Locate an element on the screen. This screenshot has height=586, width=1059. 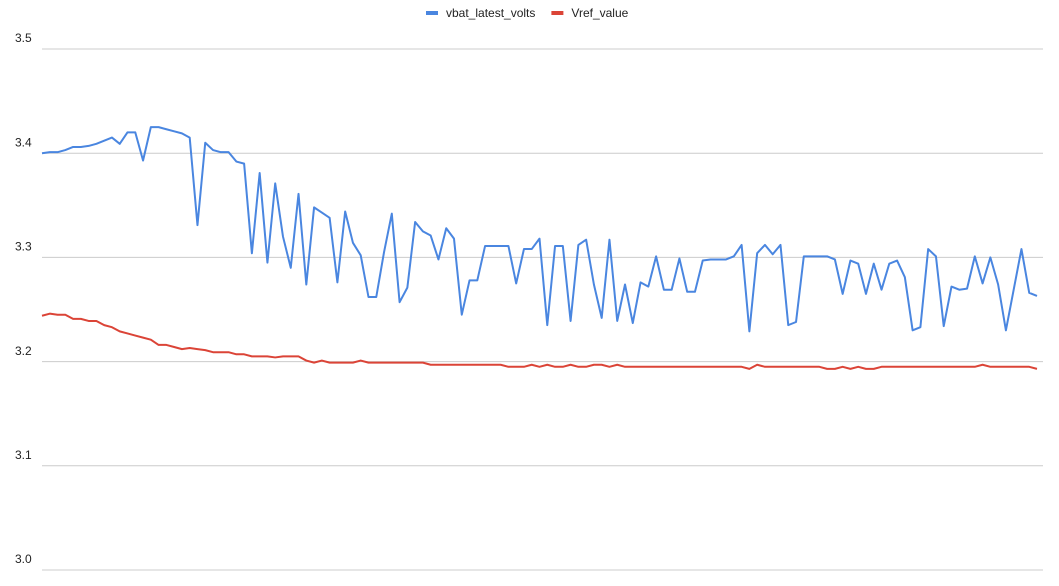
y-tick-label: 3.1 is located at coordinates (23, 455).